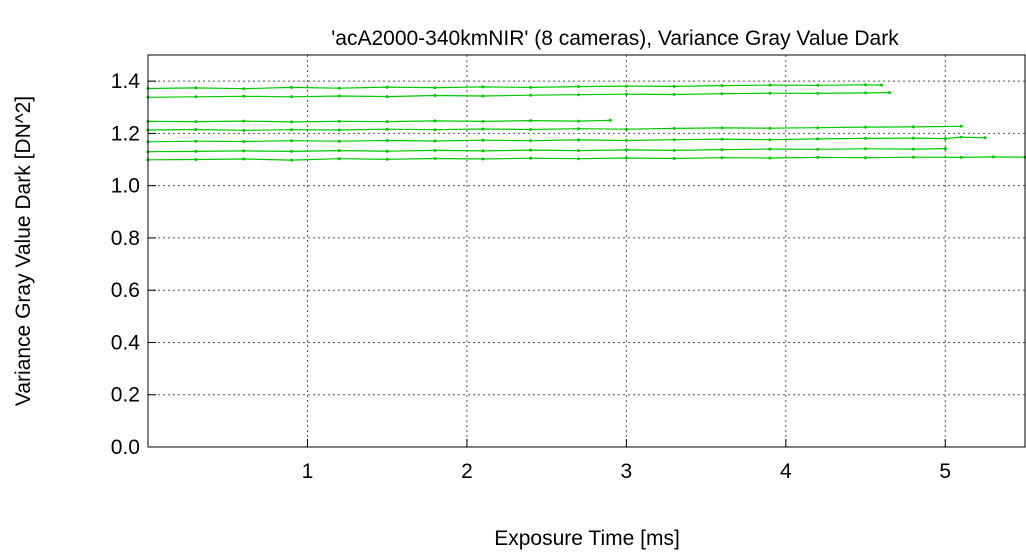 This screenshot has width=1026, height=554. Describe the element at coordinates (308, 471) in the screenshot. I see `x-tick-label: 1` at that location.